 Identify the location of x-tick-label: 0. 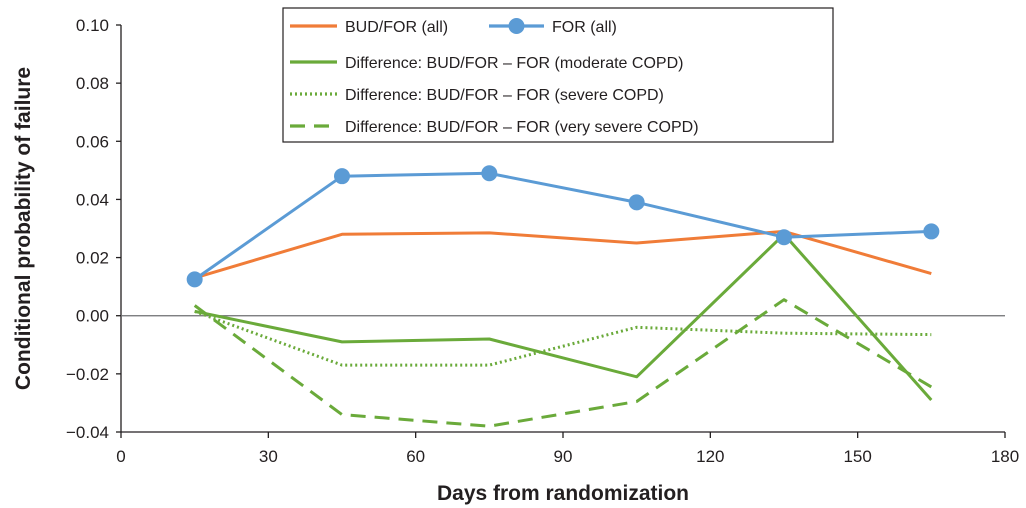
(120, 456).